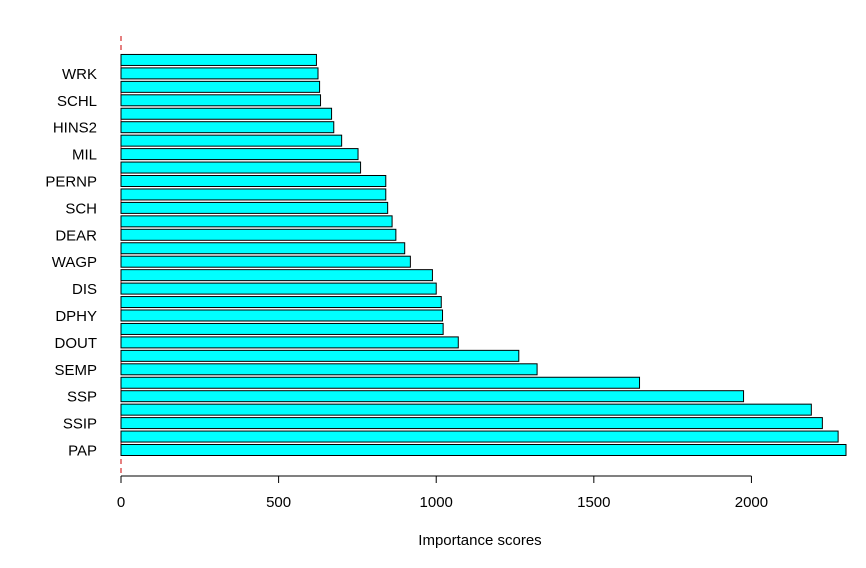 This screenshot has height=568, width=866. What do you see at coordinates (71, 182) in the screenshot?
I see `category-label: PERNP` at bounding box center [71, 182].